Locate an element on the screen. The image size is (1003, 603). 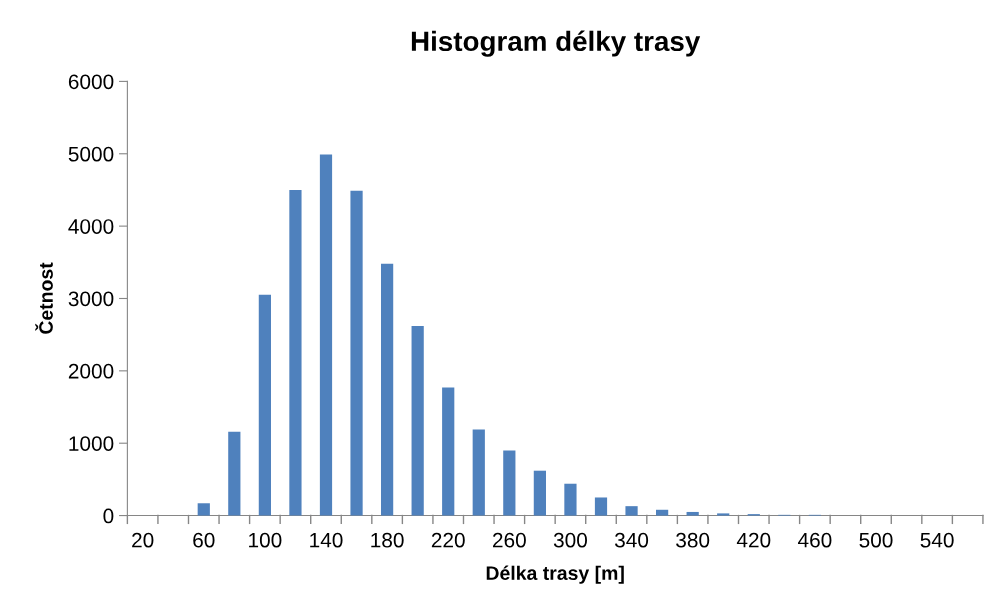
chart-title: Histogram délky trasy is located at coordinates (556, 43).